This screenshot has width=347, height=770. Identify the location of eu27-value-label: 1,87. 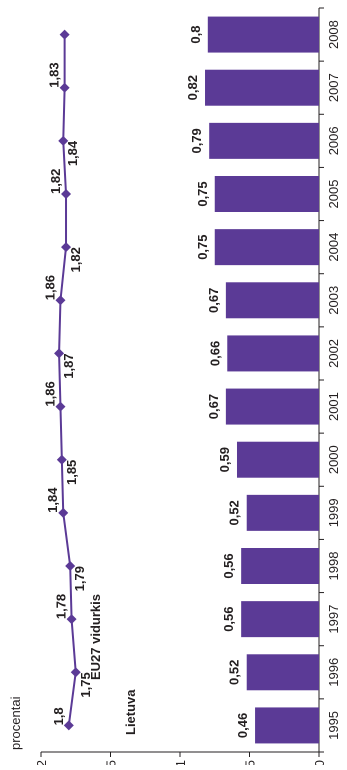
(68, 365).